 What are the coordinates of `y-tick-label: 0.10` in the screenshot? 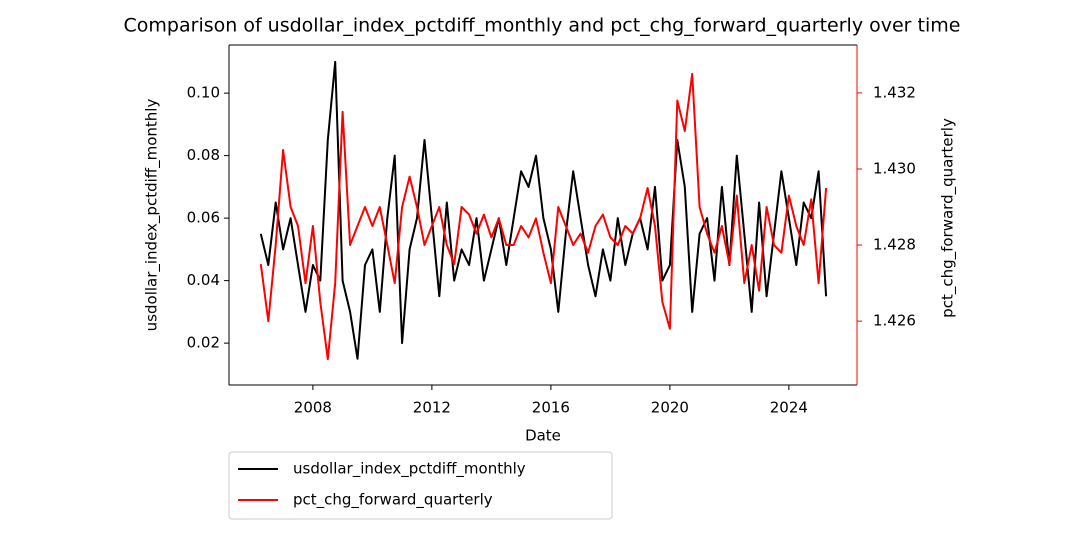 It's located at (203, 93).